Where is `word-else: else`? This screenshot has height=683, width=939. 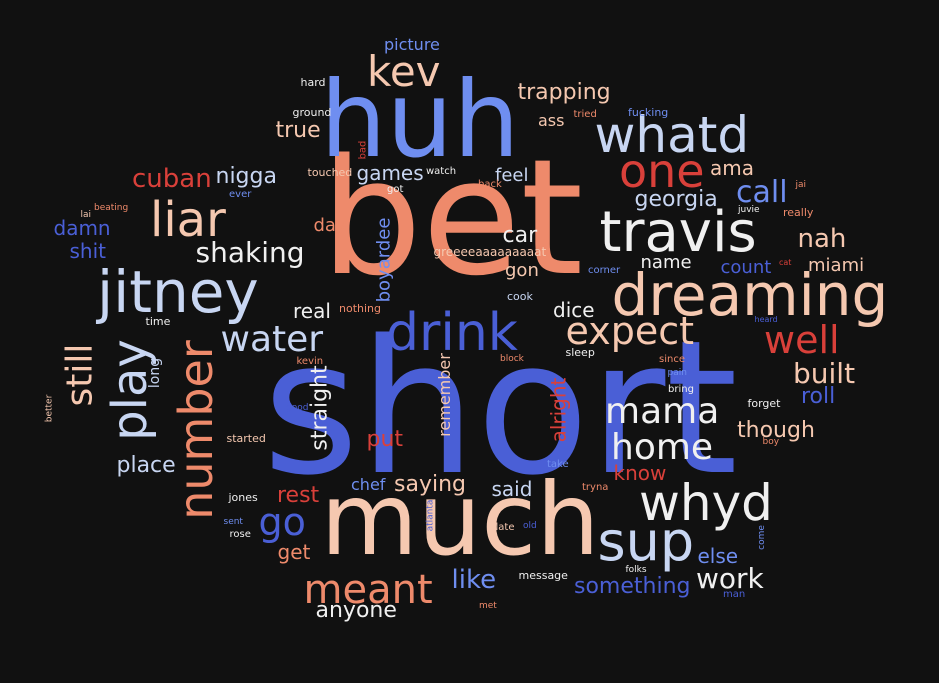
word-else: else is located at coordinates (718, 556).